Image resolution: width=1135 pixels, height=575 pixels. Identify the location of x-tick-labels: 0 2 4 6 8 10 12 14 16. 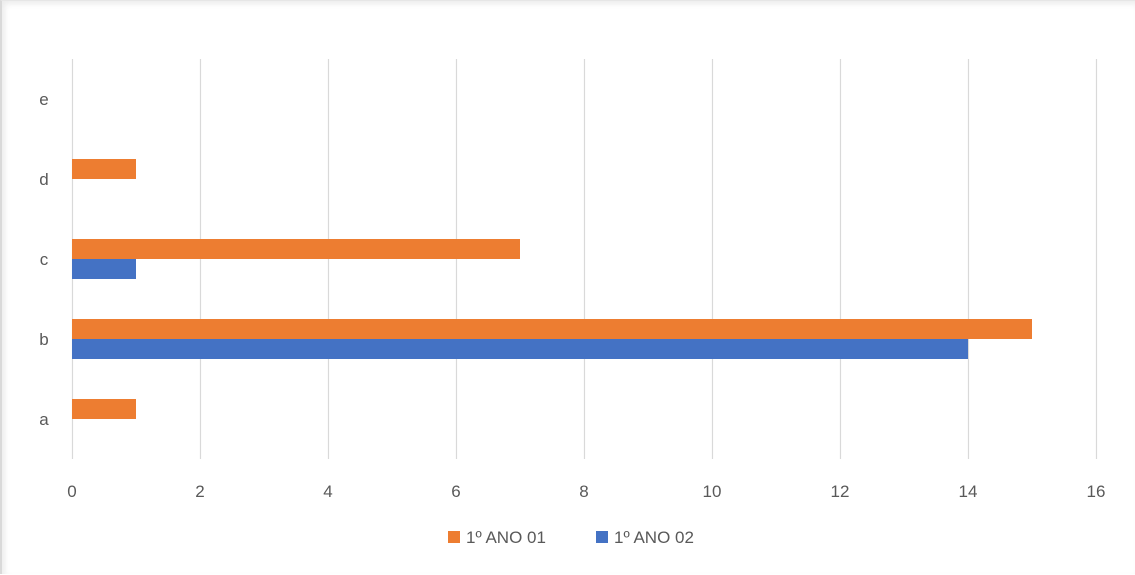
(586, 491).